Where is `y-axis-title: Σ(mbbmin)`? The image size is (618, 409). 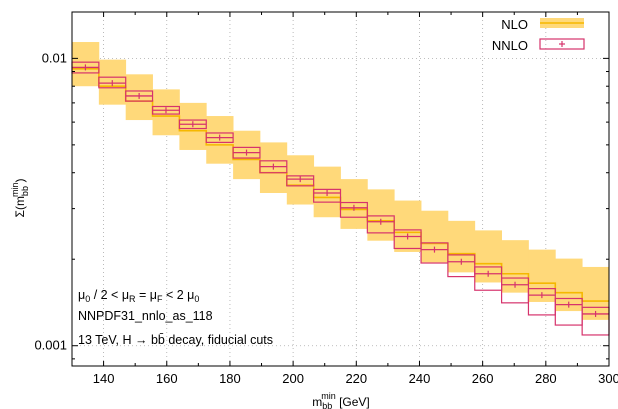 y-axis-title: Σ(mbbmin) is located at coordinates (20, 198).